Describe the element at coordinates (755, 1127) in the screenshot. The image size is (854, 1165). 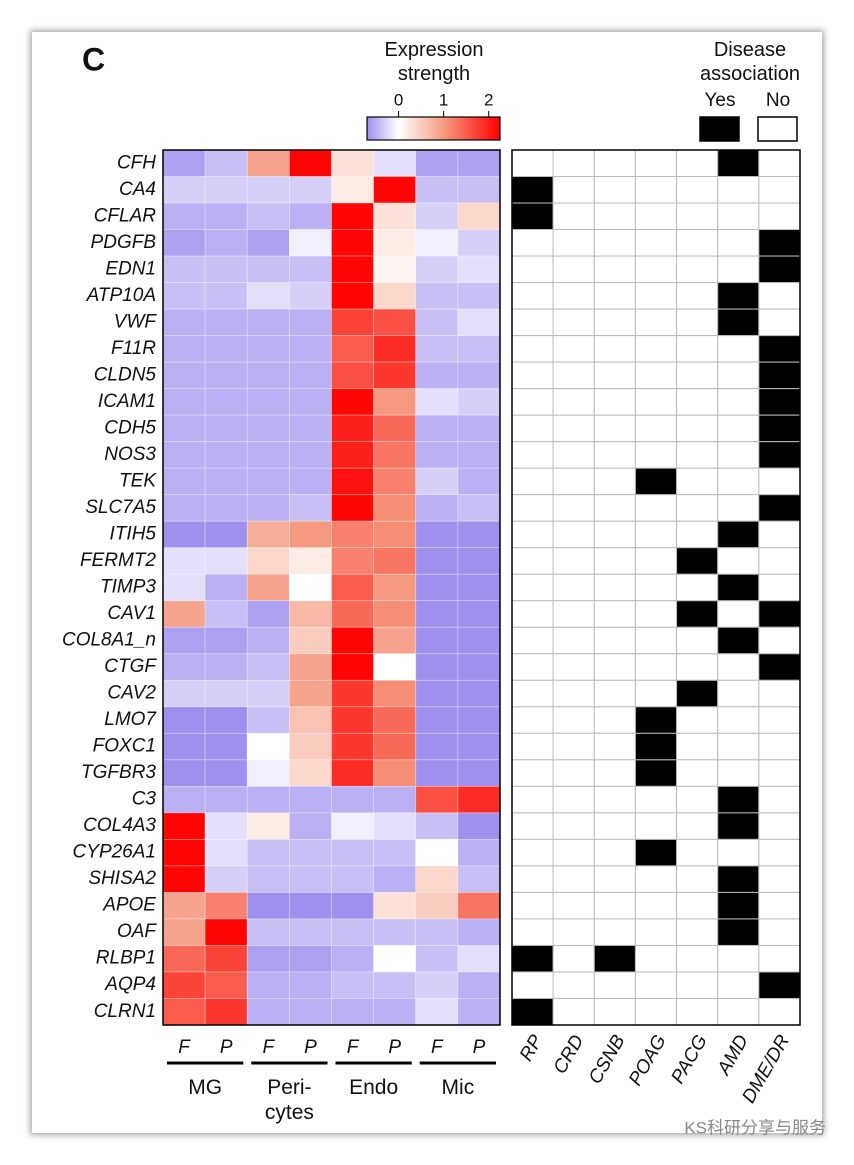
I see `watermark: KS科研分享与服务` at that location.